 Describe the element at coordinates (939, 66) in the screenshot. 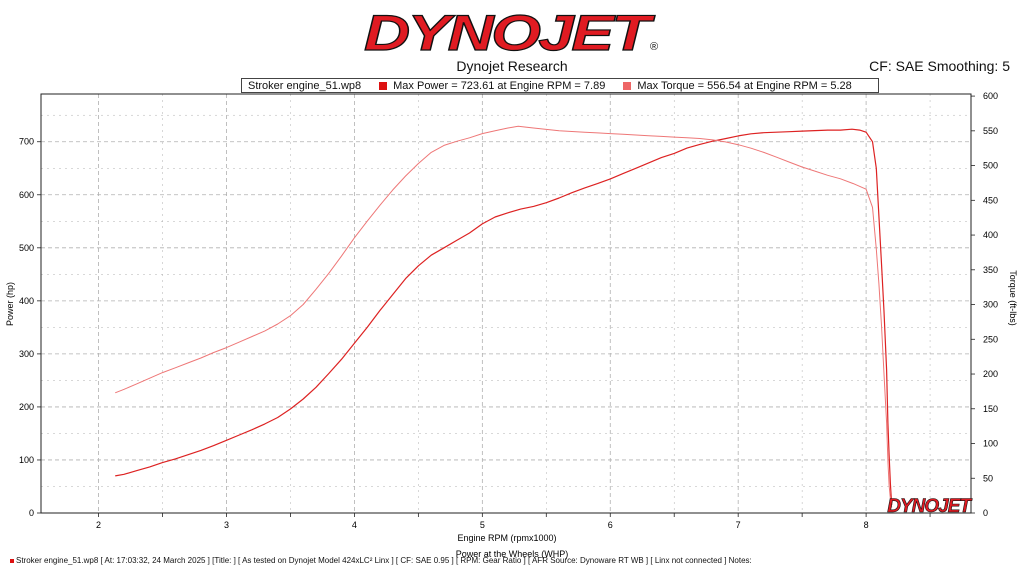

I see `cf-smoothing-label: CF: SAE Smoothing: 5` at that location.